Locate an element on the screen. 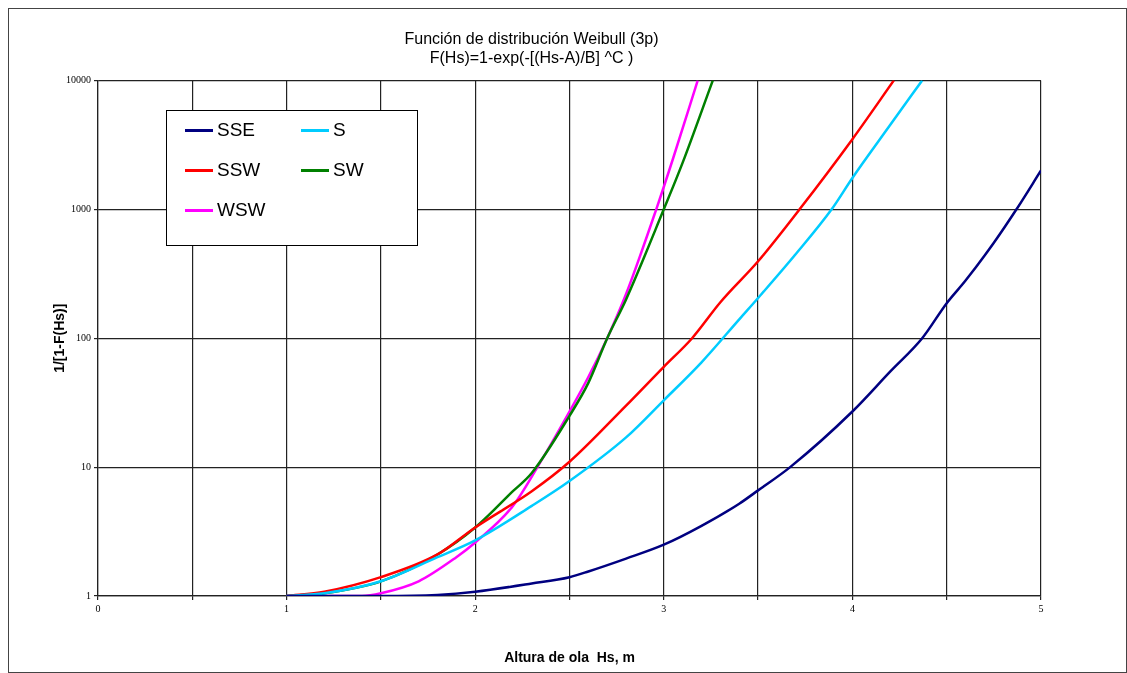 The width and height of the screenshot is (1127, 673). legend-label: SSW is located at coordinates (239, 170).